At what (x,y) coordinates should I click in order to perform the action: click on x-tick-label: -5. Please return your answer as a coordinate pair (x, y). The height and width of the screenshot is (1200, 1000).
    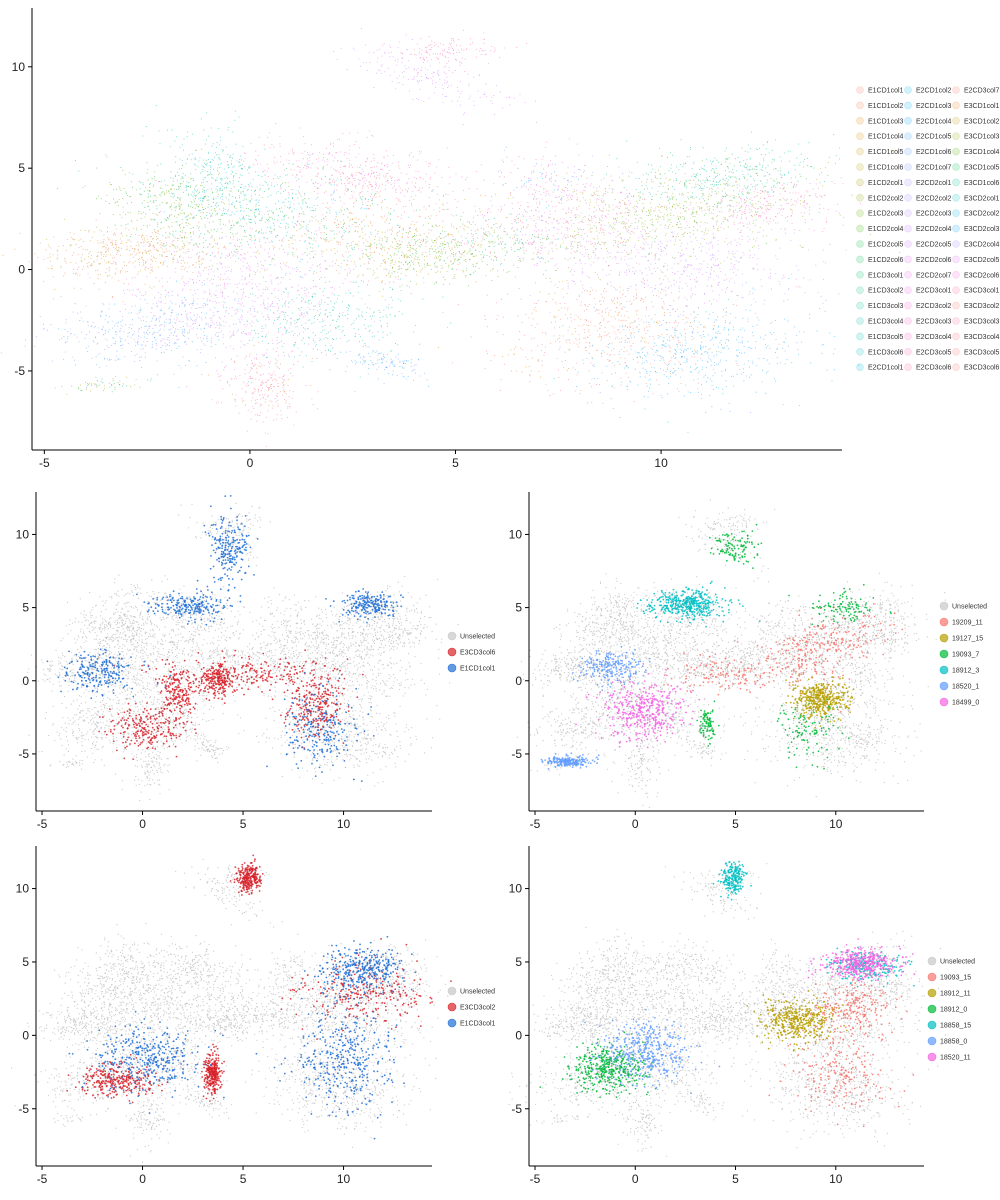
    Looking at the image, I should click on (42, 824).